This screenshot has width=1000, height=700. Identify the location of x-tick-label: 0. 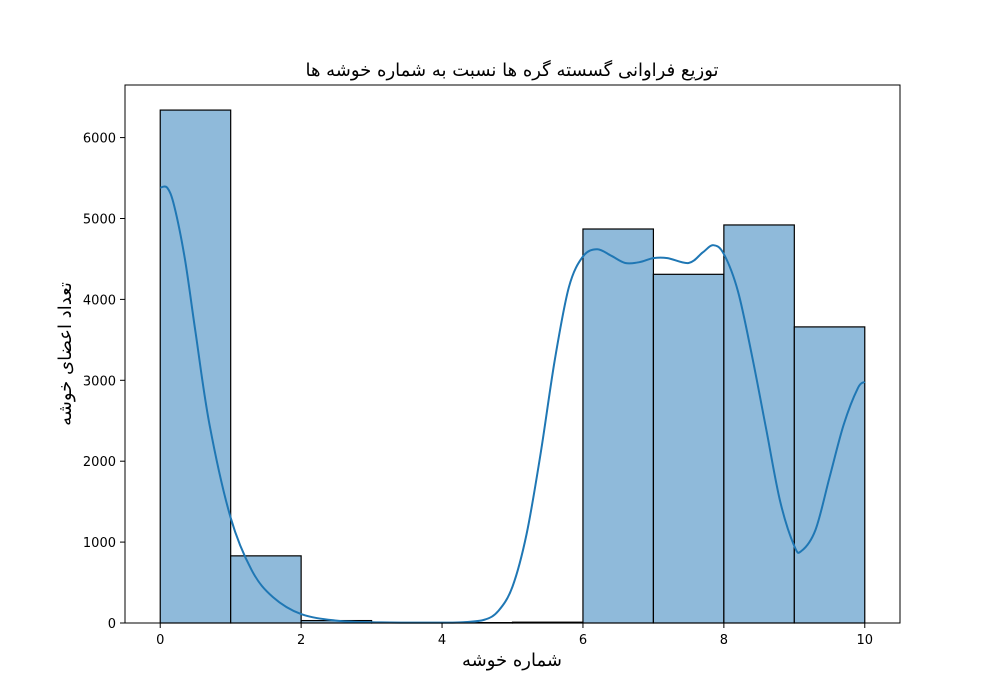
(160, 640).